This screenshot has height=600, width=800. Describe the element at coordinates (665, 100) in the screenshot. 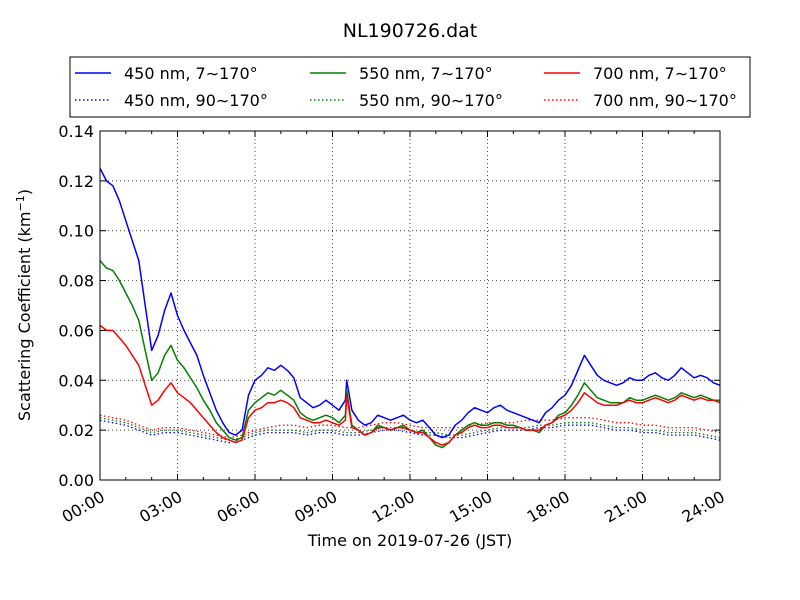

I see `legend-label-5: 700 nm, 90∼170°` at that location.